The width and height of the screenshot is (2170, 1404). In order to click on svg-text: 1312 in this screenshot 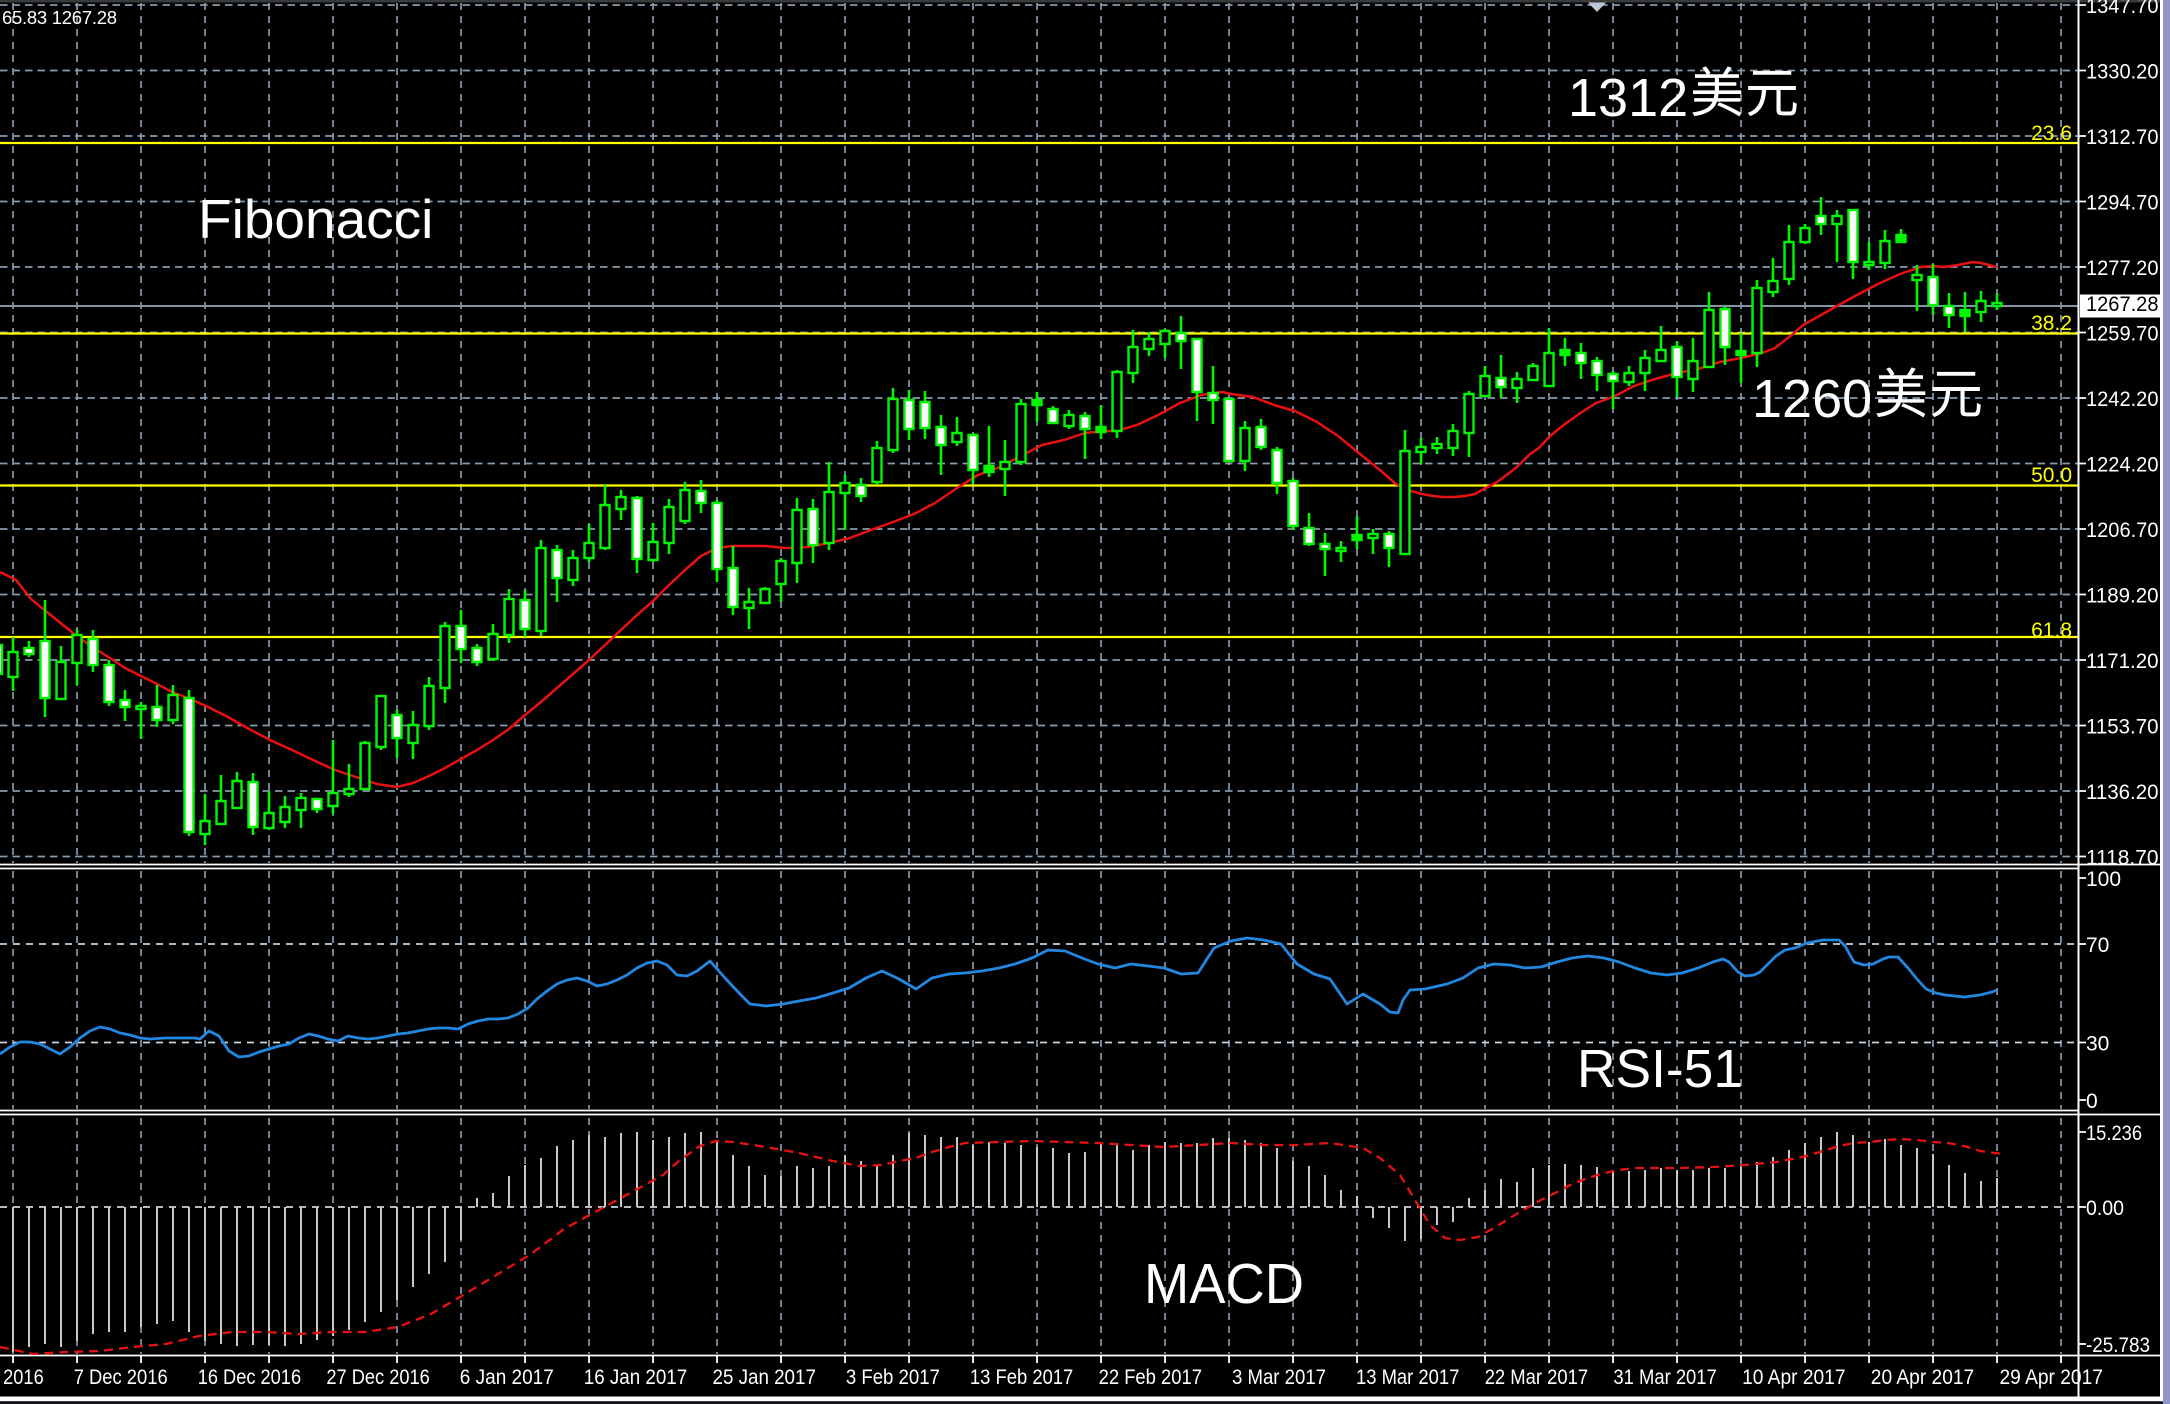, I will do `click(1628, 98)`.